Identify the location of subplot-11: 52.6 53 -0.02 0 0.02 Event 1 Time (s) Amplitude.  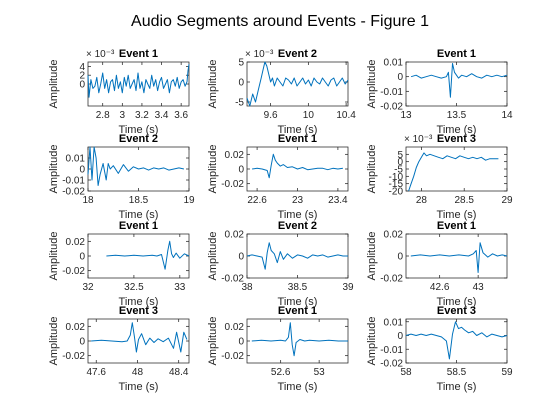
(277, 349).